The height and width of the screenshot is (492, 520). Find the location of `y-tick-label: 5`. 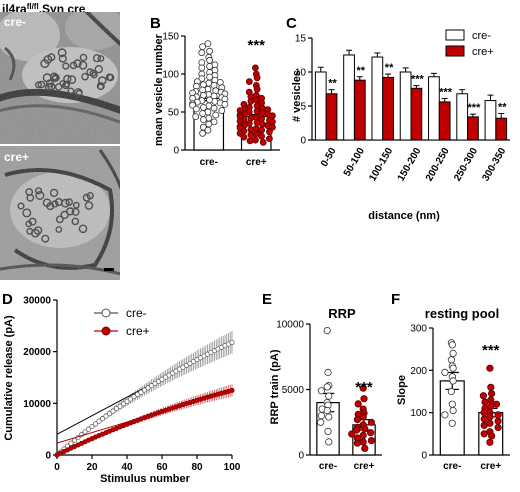

y-tick-label: 5 is located at coordinates (303, 107).